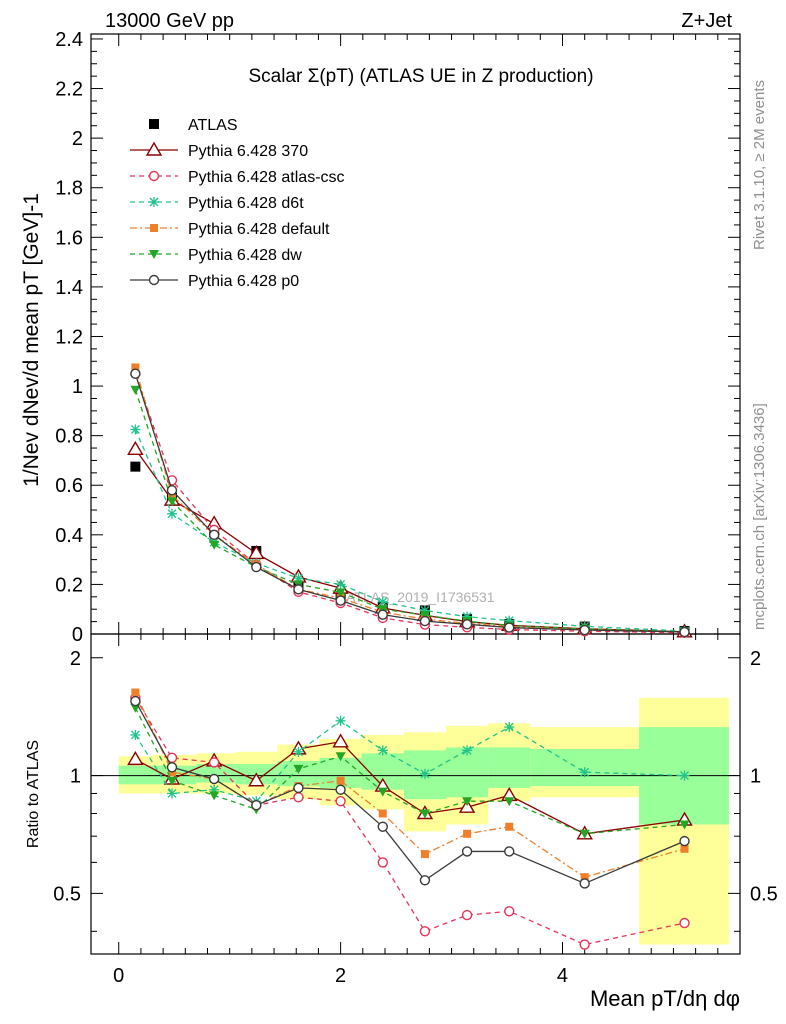  Describe the element at coordinates (230, 229) in the screenshot. I see `legend-entry: Pythia 6.428 default` at that location.